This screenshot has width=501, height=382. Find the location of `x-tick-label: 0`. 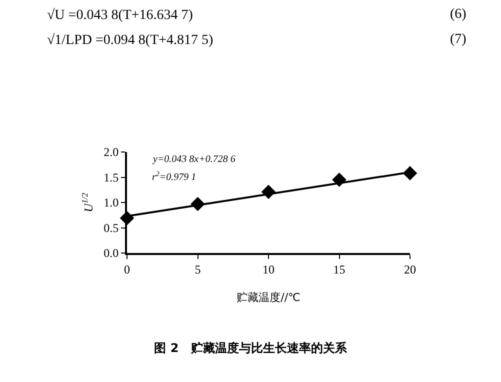

x-tick-label: 0 is located at coordinates (127, 269).